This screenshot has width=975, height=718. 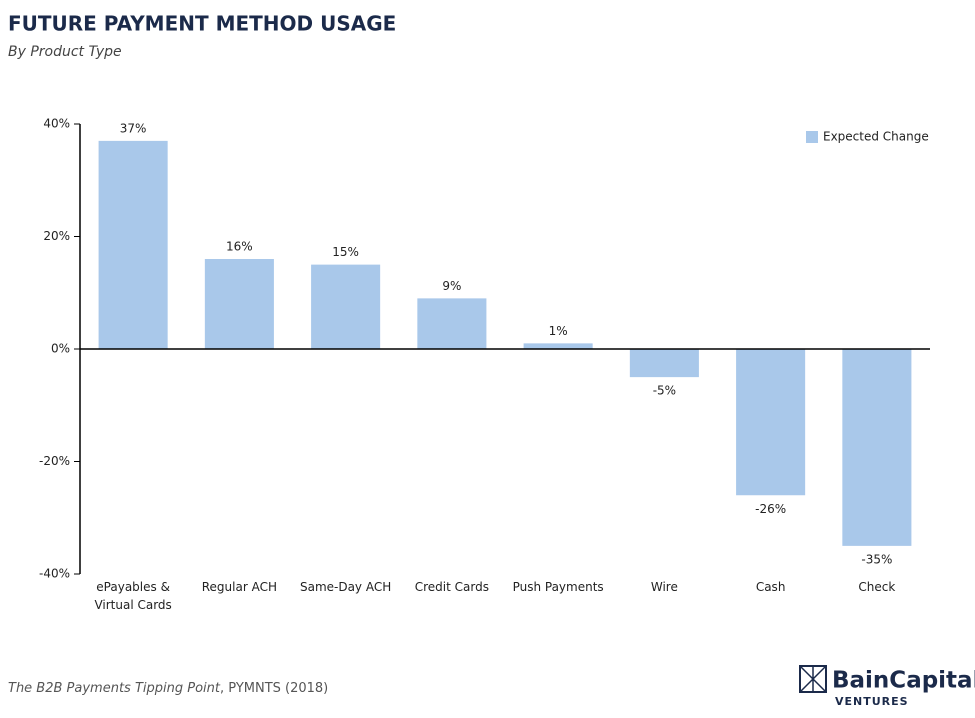 I want to click on x-tick-wrap: Credit Cards, so click(x=451, y=587).